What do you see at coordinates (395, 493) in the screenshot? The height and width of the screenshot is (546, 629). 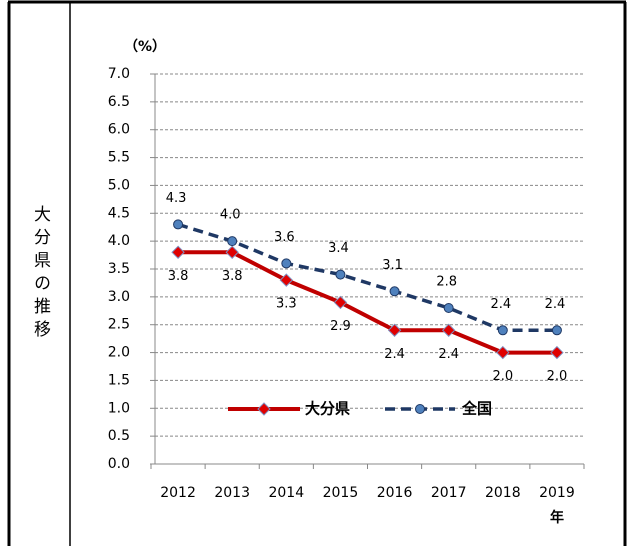 I see `x-tick-label: 2016` at bounding box center [395, 493].